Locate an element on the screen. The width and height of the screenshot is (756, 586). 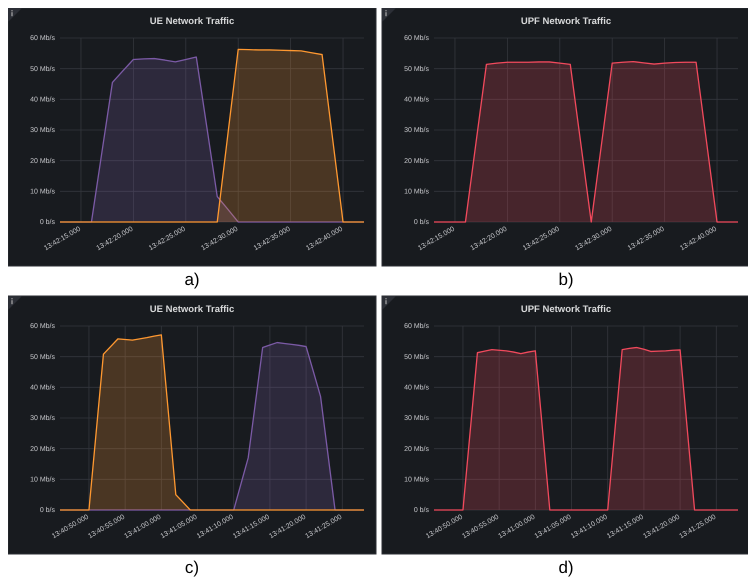
text: b) is located at coordinates (566, 279).